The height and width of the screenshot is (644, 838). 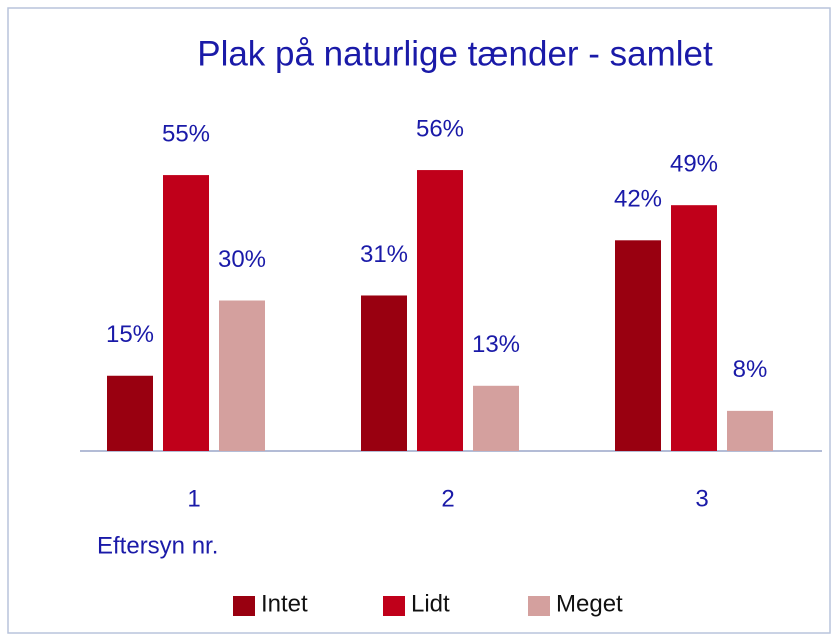 What do you see at coordinates (440, 128) in the screenshot?
I see `data-label: 56%` at bounding box center [440, 128].